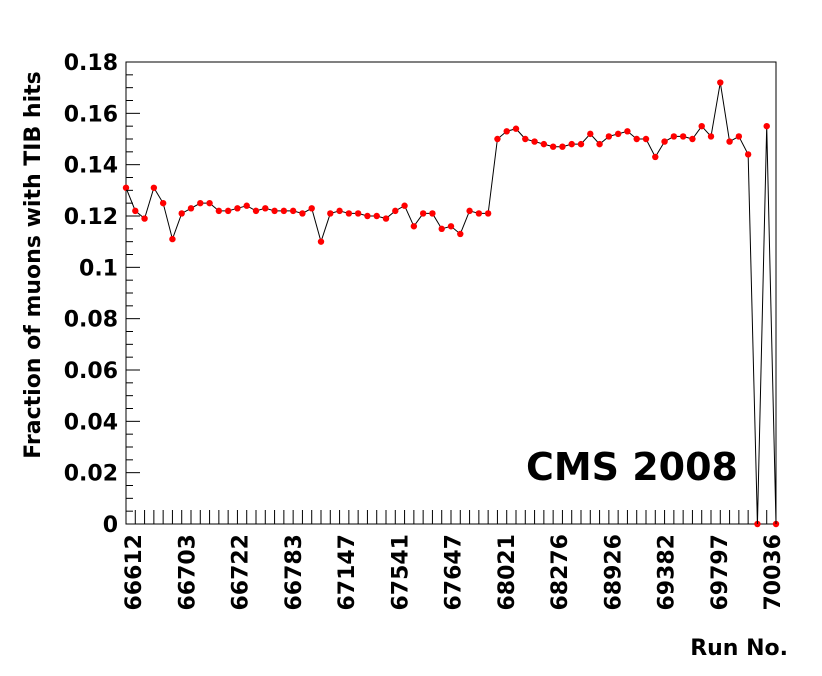  I want to click on y-tick-label: 0.08, so click(91, 320).